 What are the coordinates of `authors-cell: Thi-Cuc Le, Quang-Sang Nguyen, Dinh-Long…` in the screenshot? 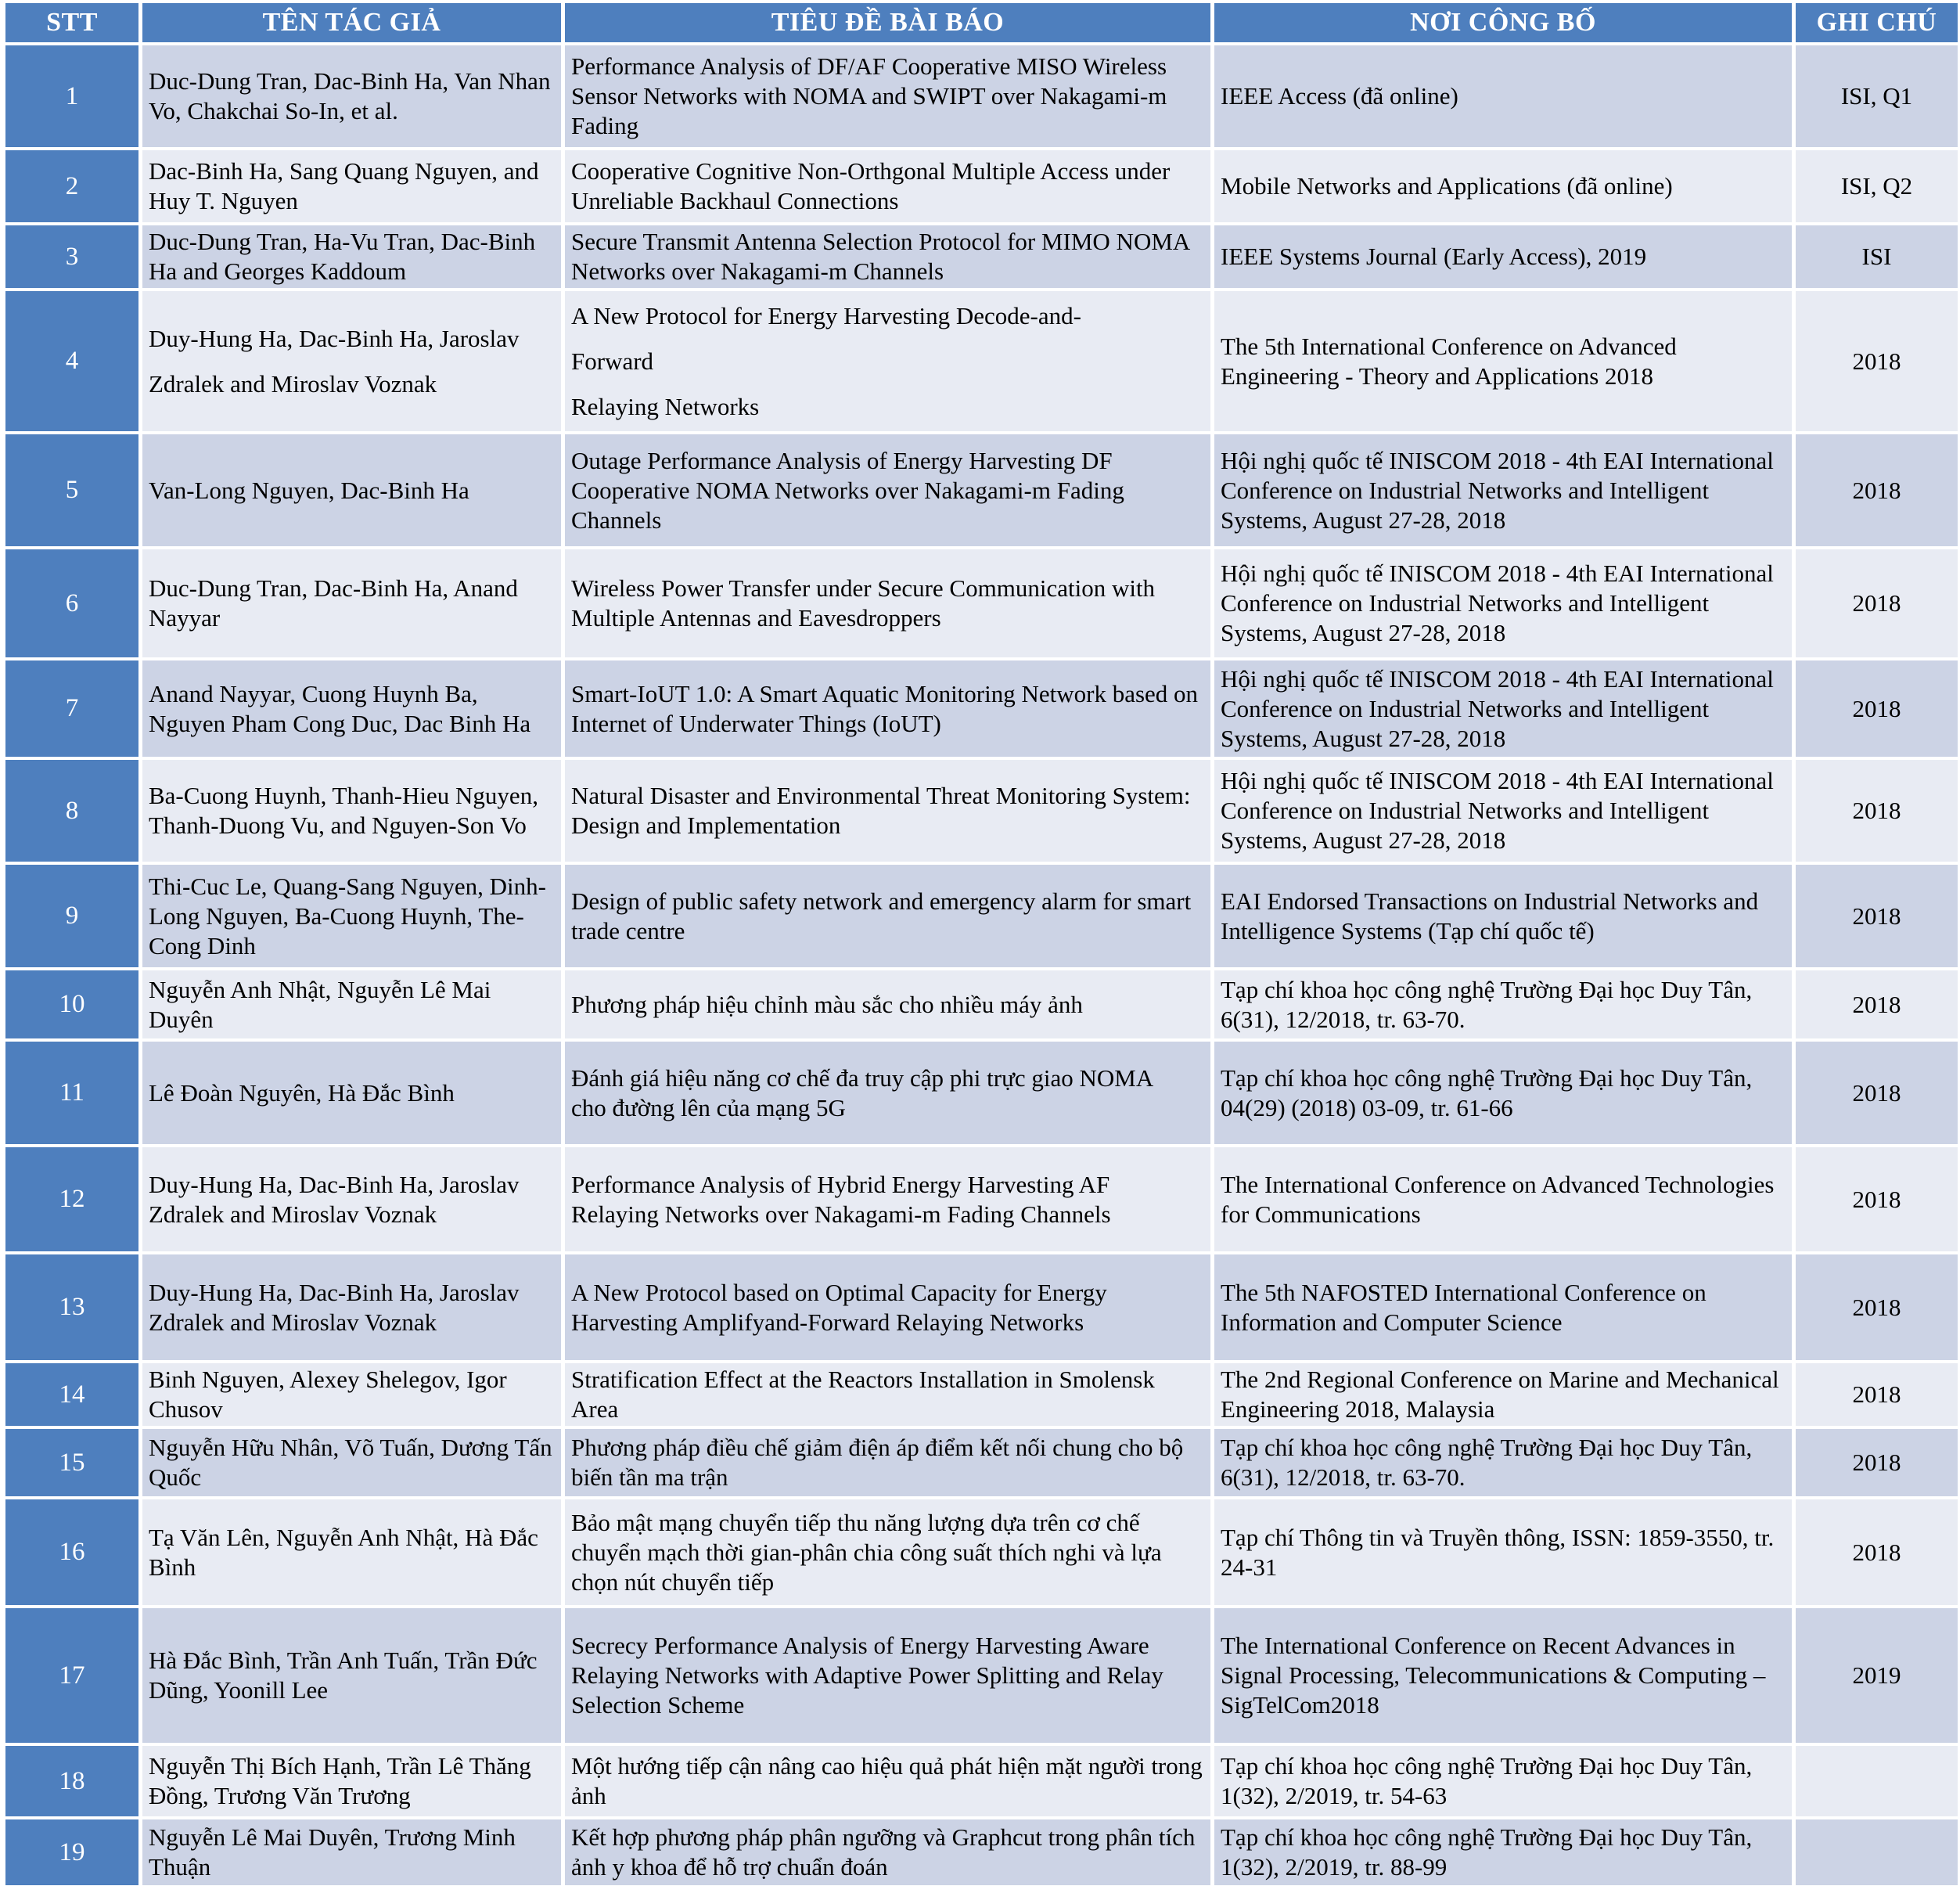 It's located at (352, 916).